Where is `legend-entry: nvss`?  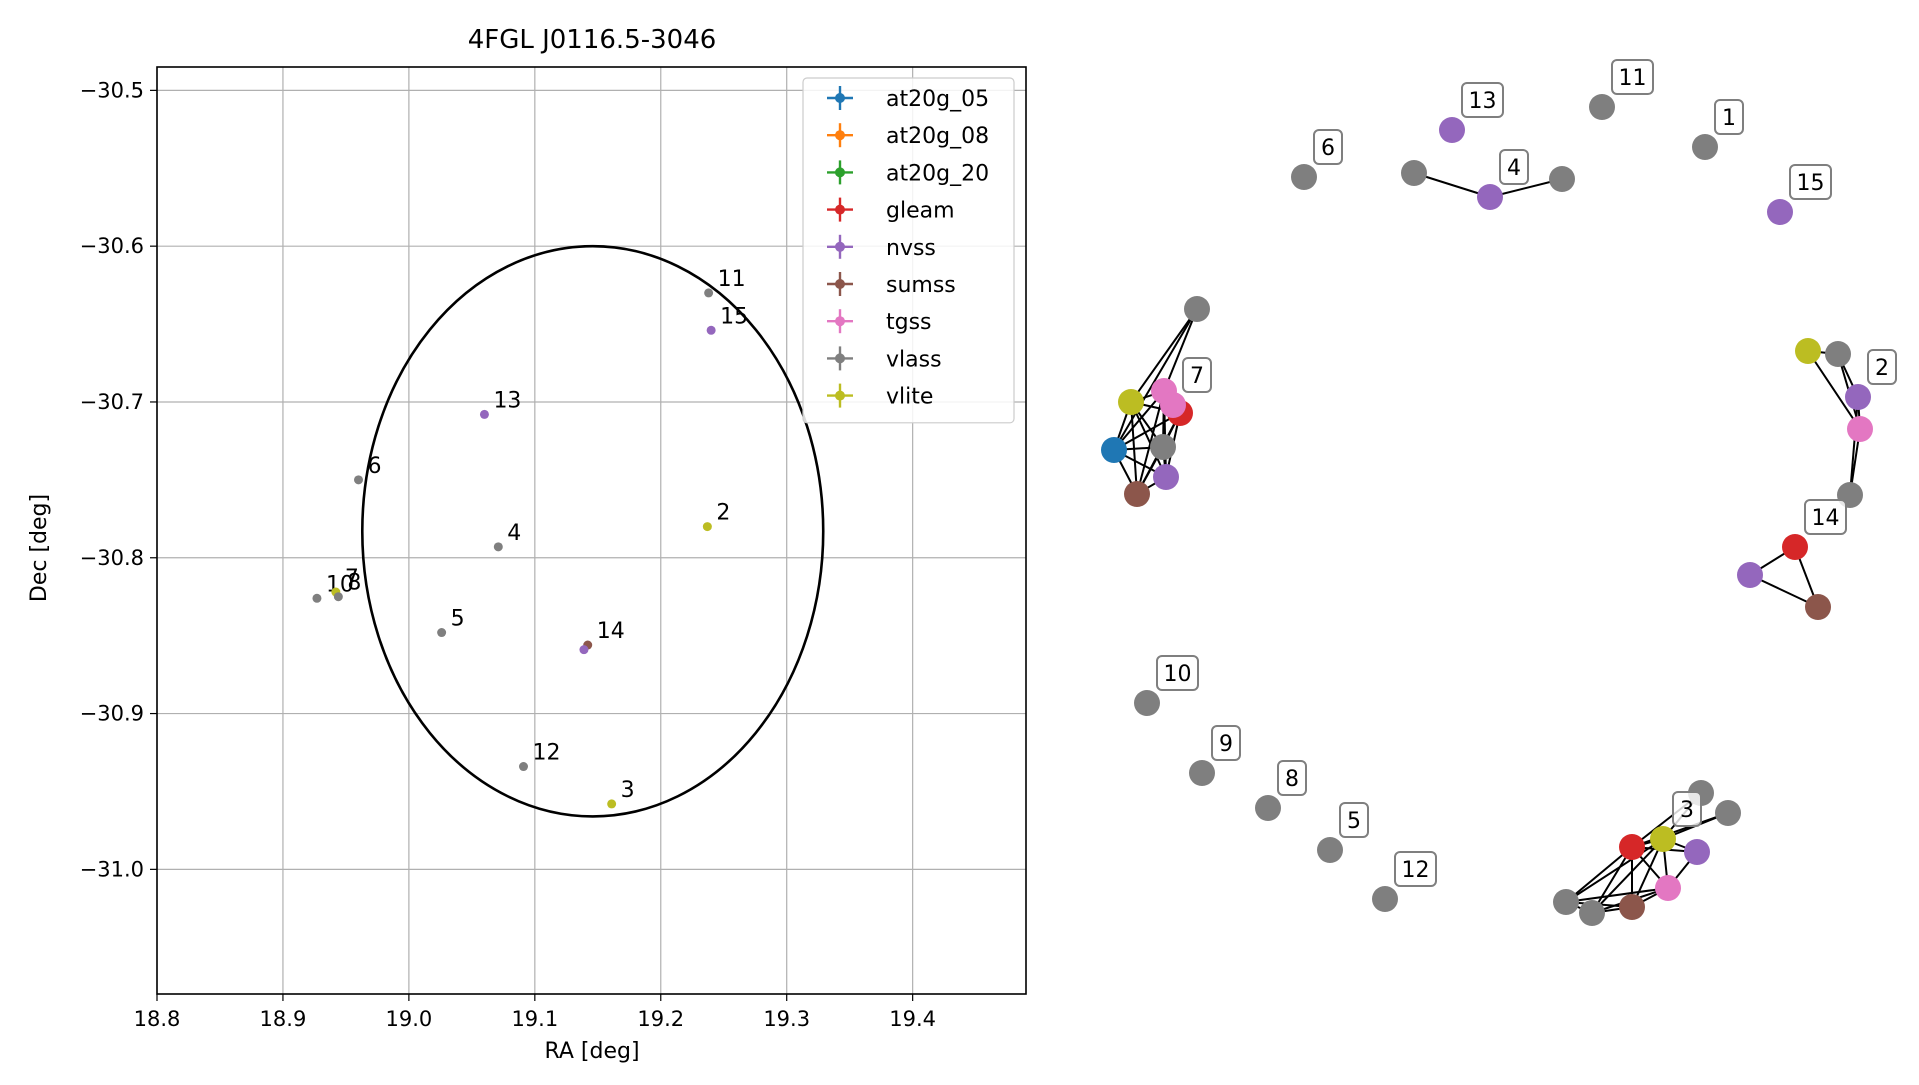 legend-entry: nvss is located at coordinates (911, 248).